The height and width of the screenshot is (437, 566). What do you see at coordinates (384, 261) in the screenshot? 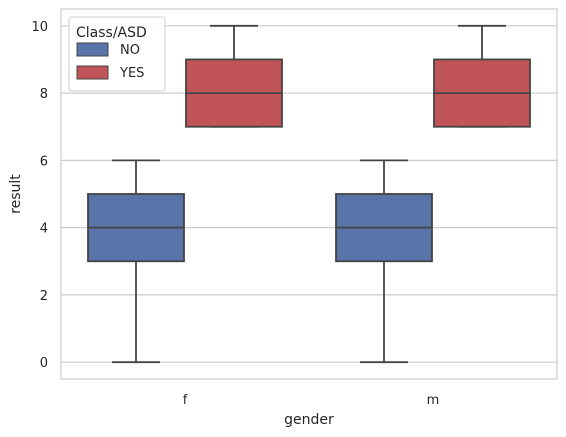
I see `box-no-m` at bounding box center [384, 261].